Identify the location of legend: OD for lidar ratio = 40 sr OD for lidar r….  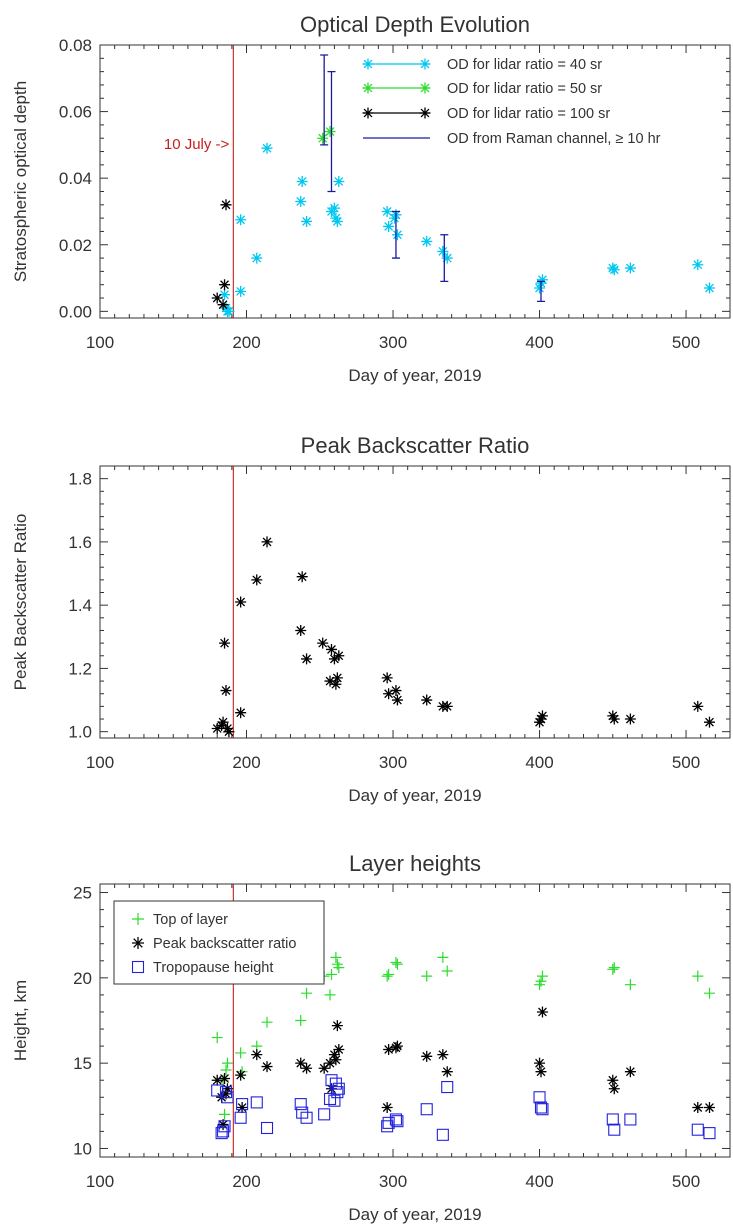
(511, 102).